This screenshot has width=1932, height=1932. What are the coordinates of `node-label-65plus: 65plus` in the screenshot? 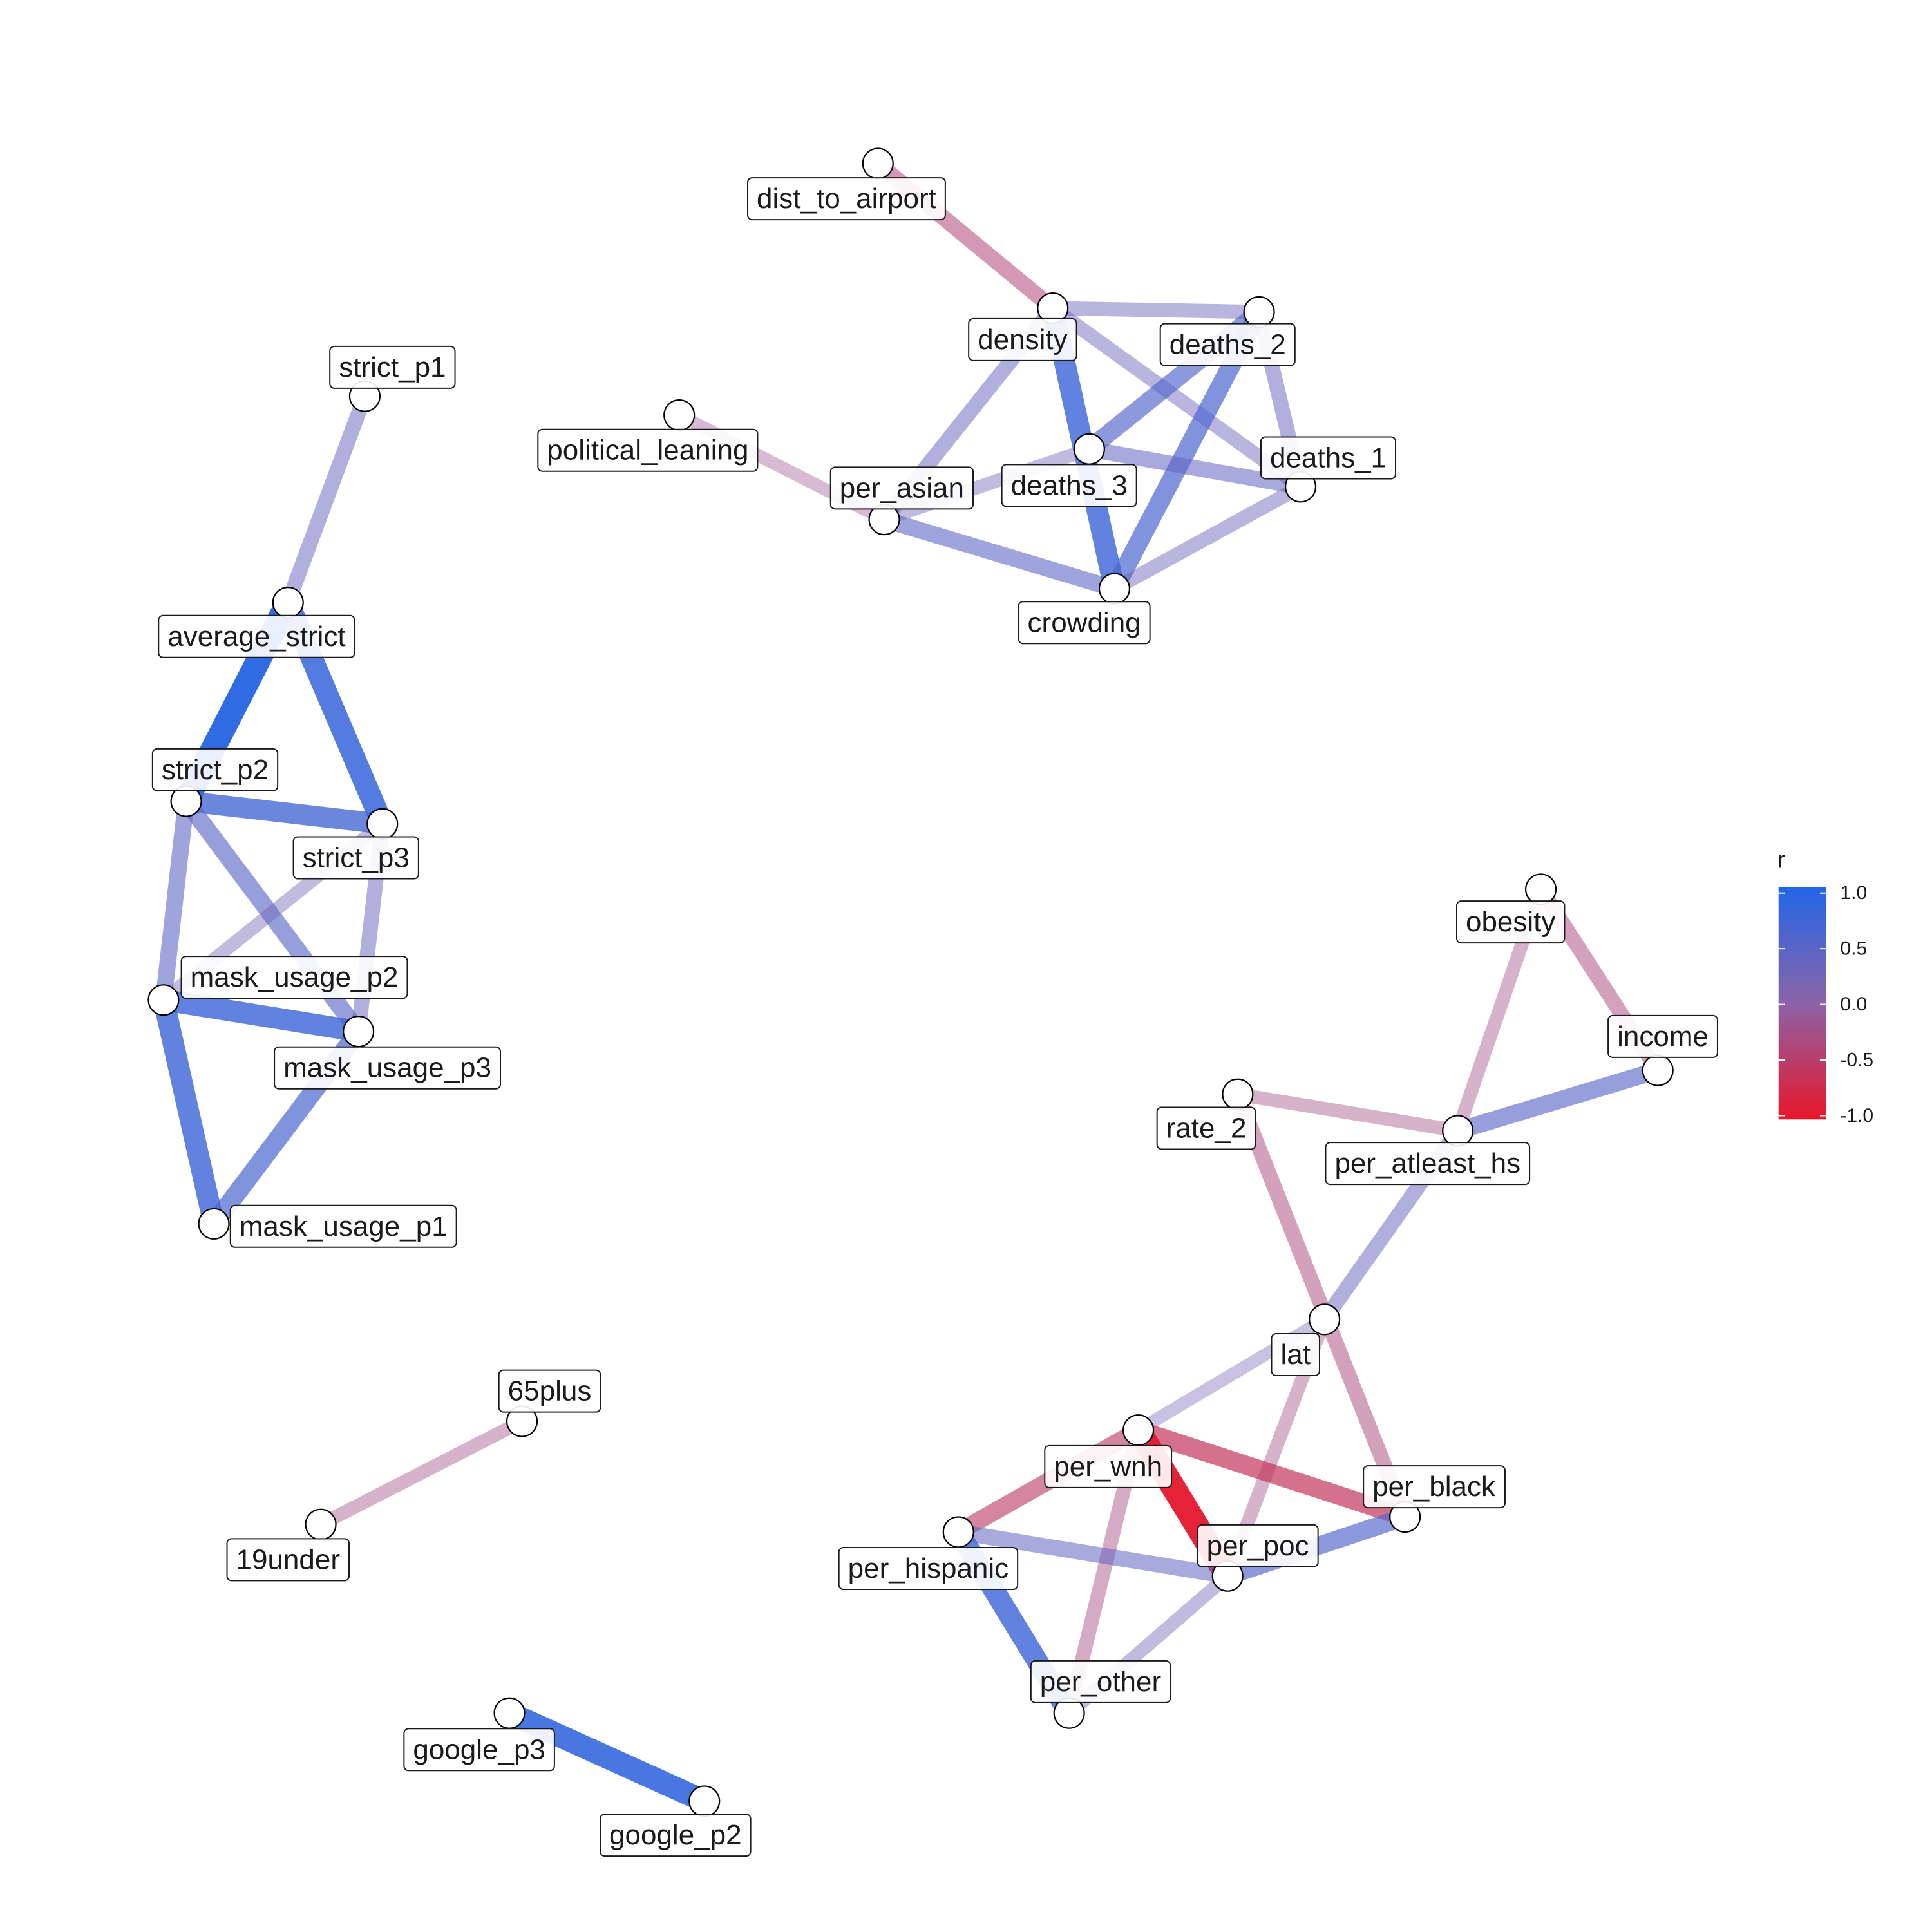 It's located at (549, 1391).